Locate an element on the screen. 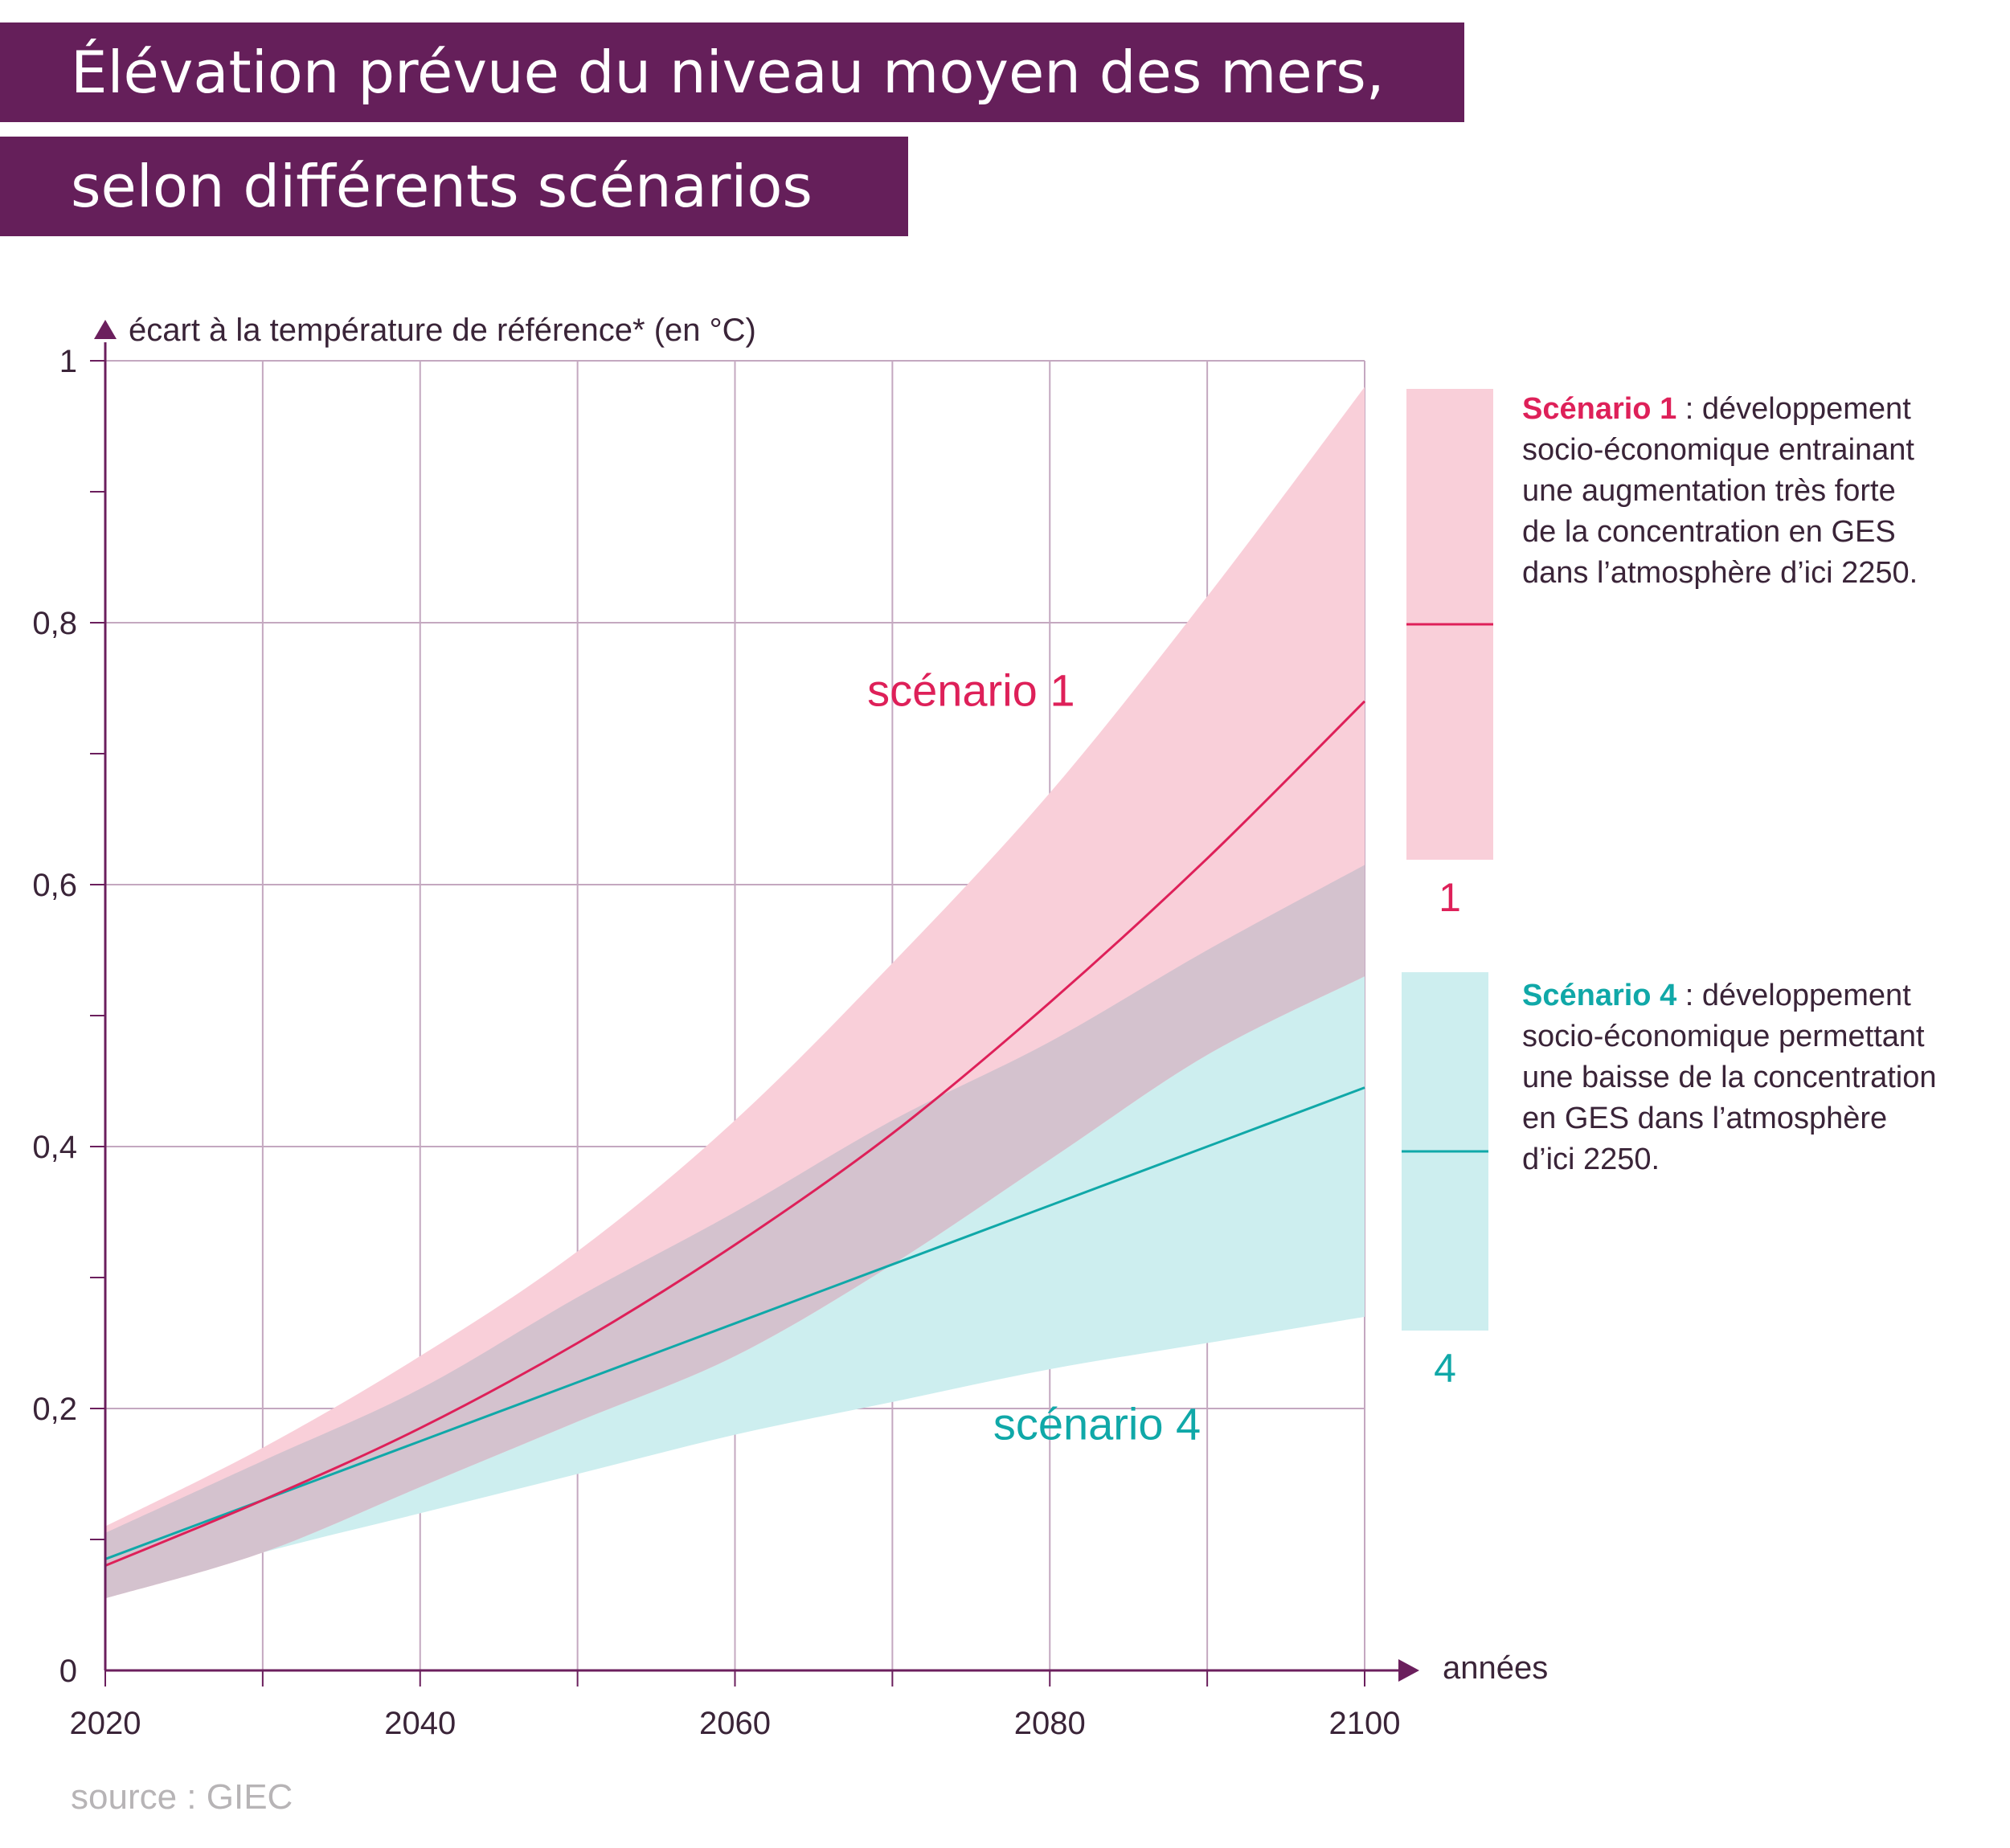 The image size is (2010, 1848). x-tick-label: 2080 is located at coordinates (1050, 1723).